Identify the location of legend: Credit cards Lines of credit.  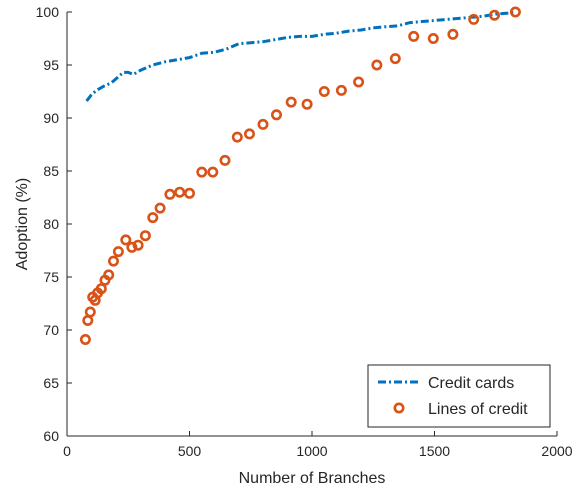
(459, 396).